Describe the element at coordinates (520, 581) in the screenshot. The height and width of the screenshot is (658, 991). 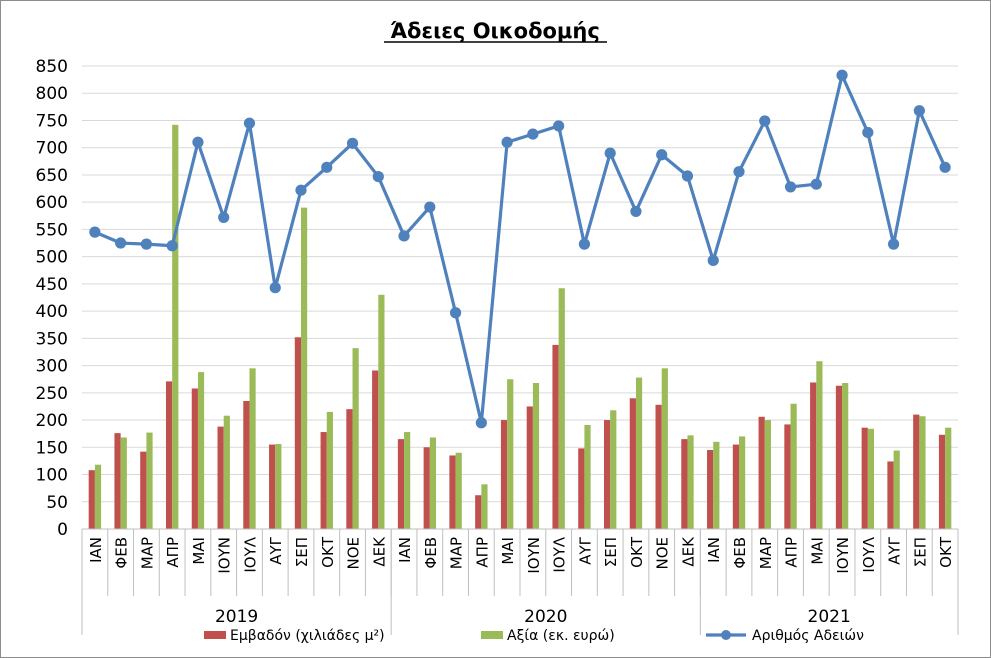
I see `x-axis` at that location.